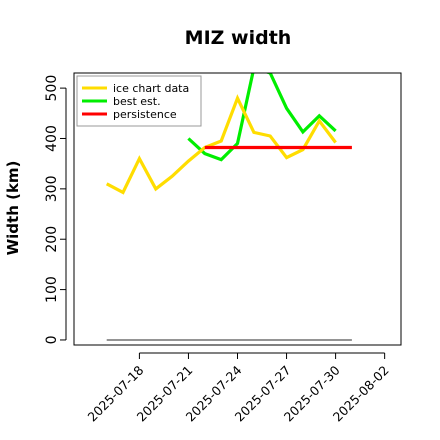 The height and width of the screenshot is (440, 440). What do you see at coordinates (52, 239) in the screenshot?
I see `y-tick-label: 200` at bounding box center [52, 239].